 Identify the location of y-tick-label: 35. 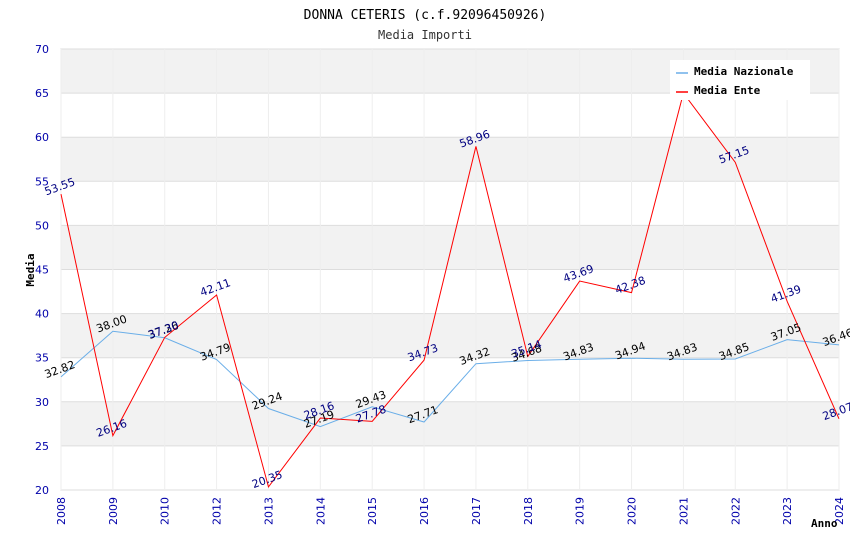
(42, 358).